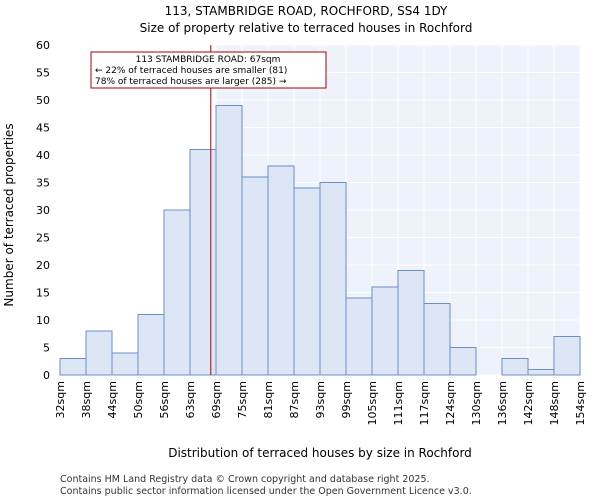 The width and height of the screenshot is (600, 500). What do you see at coordinates (333, 279) in the screenshot?
I see `bar-93sqm` at bounding box center [333, 279].